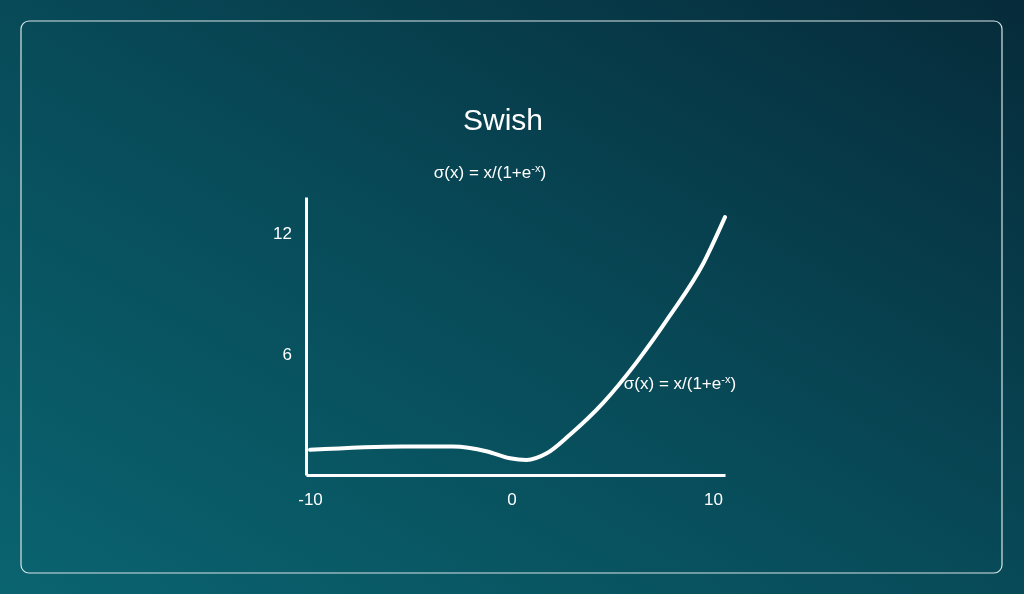  I want to click on y-tick-label: 6, so click(287, 355).